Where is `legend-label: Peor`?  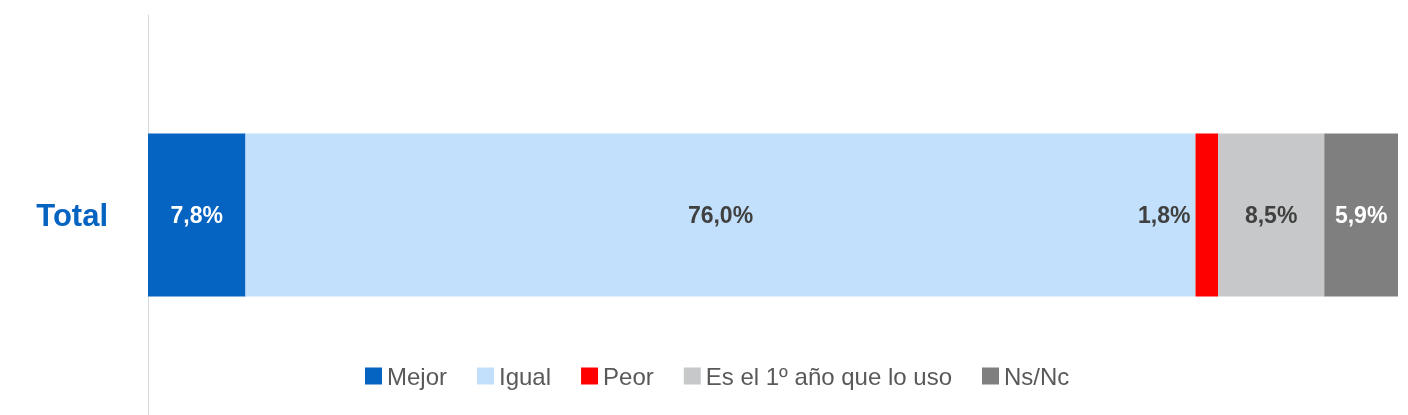 legend-label: Peor is located at coordinates (628, 376).